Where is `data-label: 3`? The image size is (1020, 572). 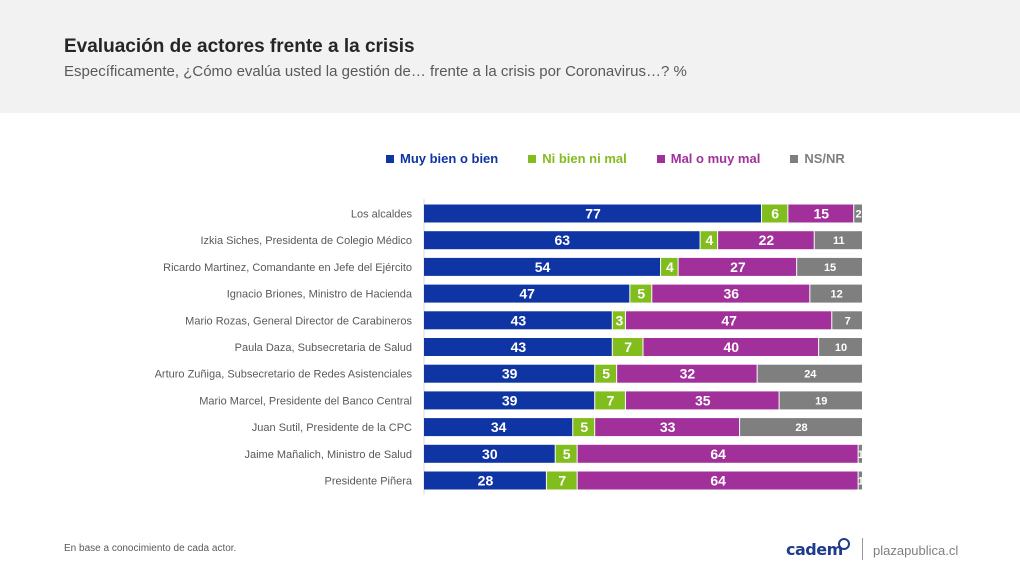
data-label: 3 is located at coordinates (619, 320).